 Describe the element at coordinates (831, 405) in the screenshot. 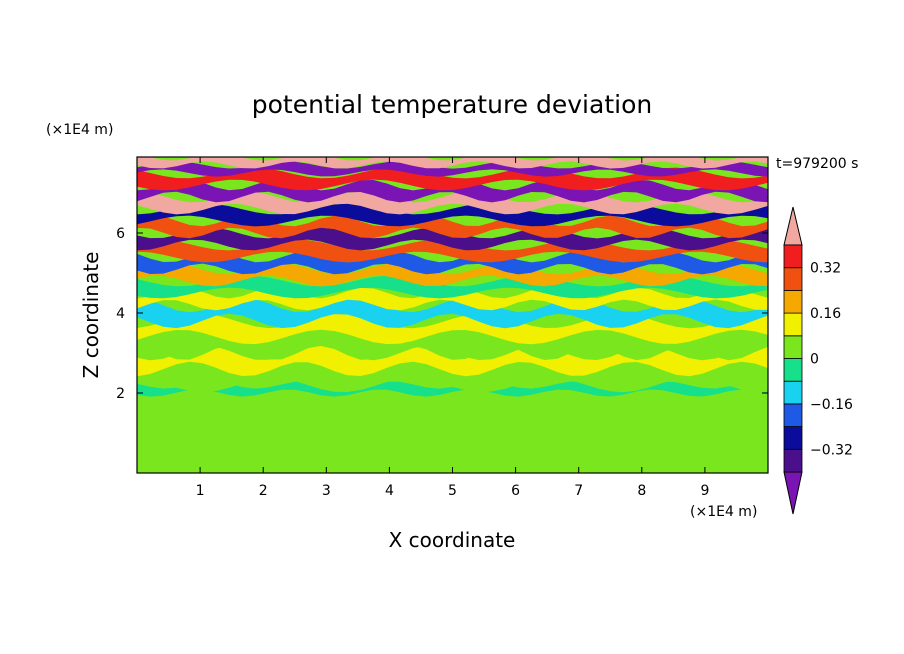

I see `colorbar-label: −0.16` at that location.